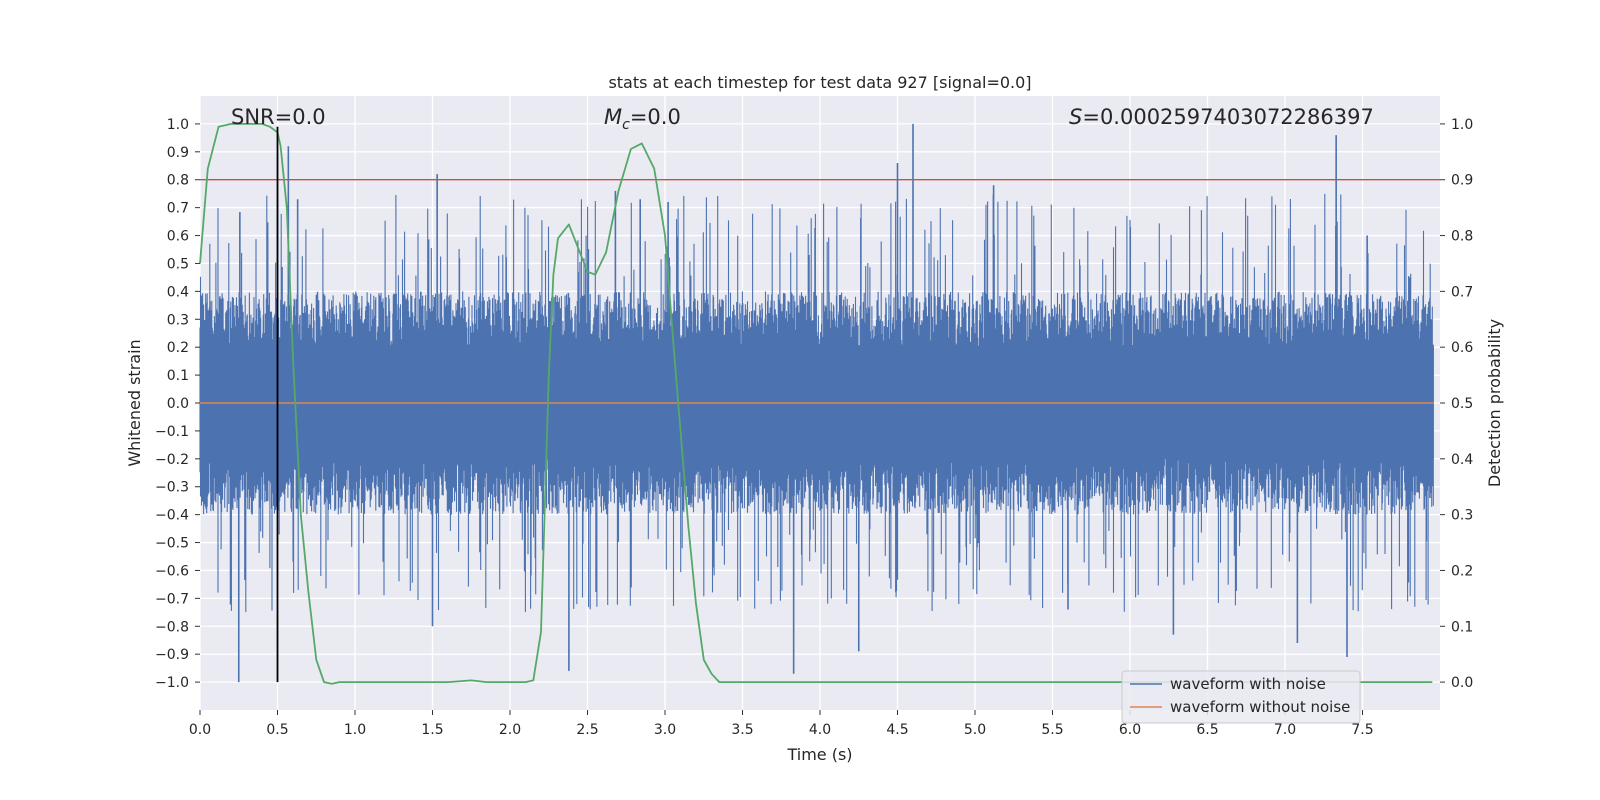 Image resolution: width=1600 pixels, height=800 pixels. I want to click on y-tick-label: 0.5, so click(178, 264).